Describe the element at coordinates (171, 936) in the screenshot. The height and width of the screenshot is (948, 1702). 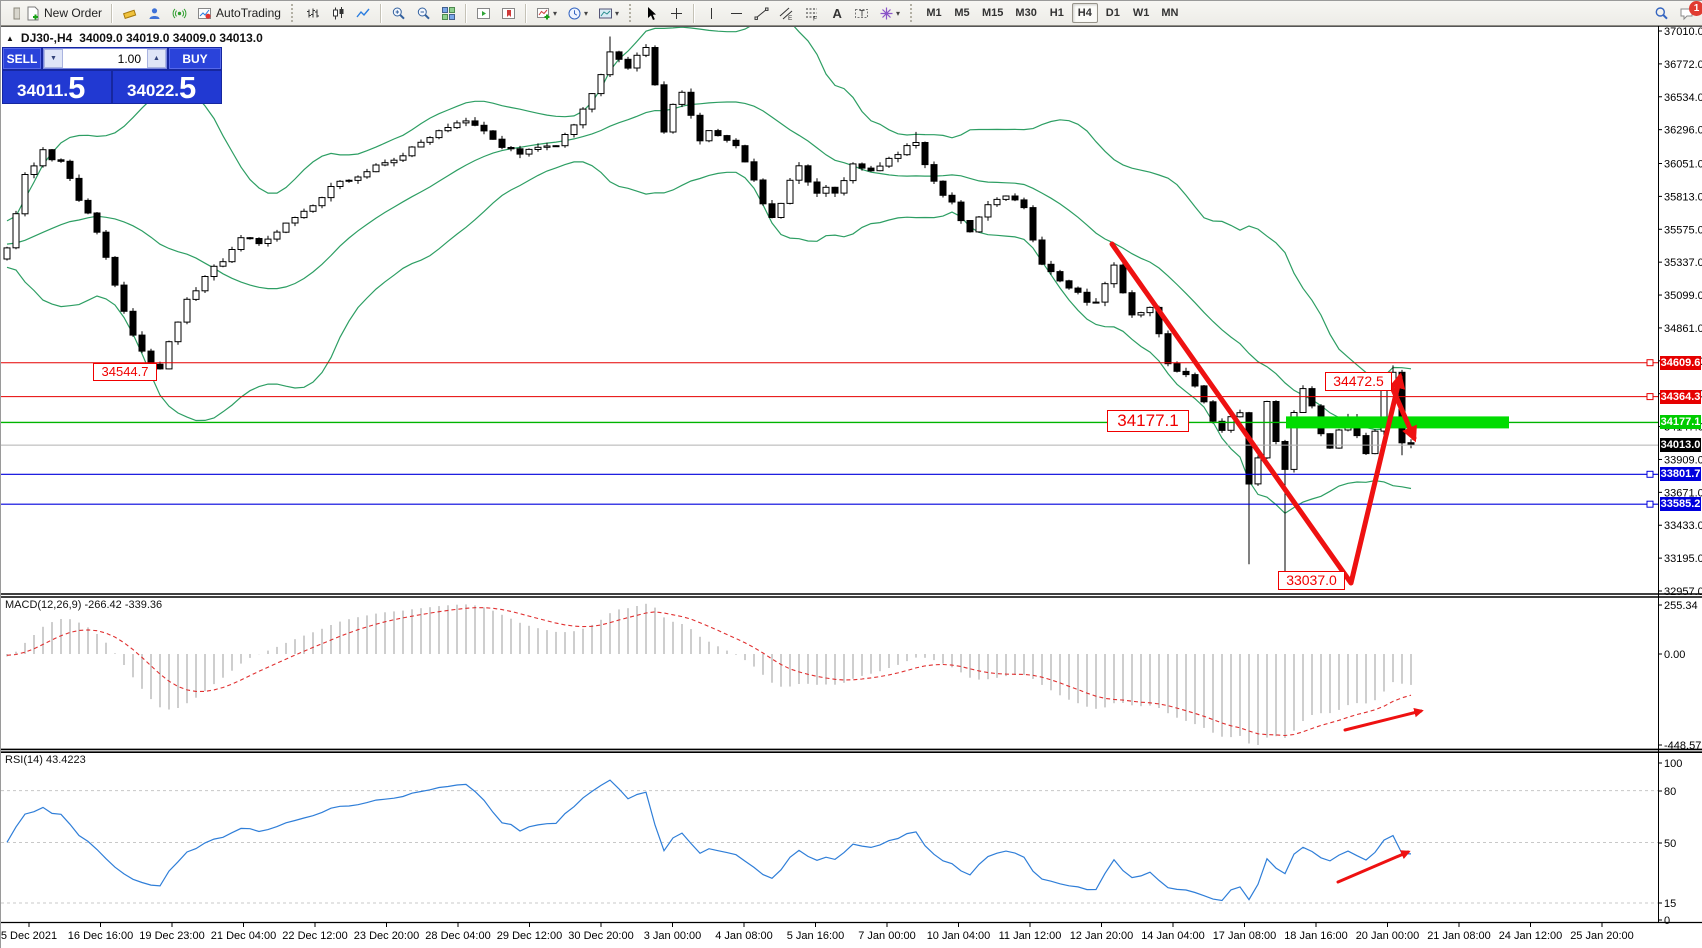
I see `time-axis-label: 19 Dec 23:00` at that location.